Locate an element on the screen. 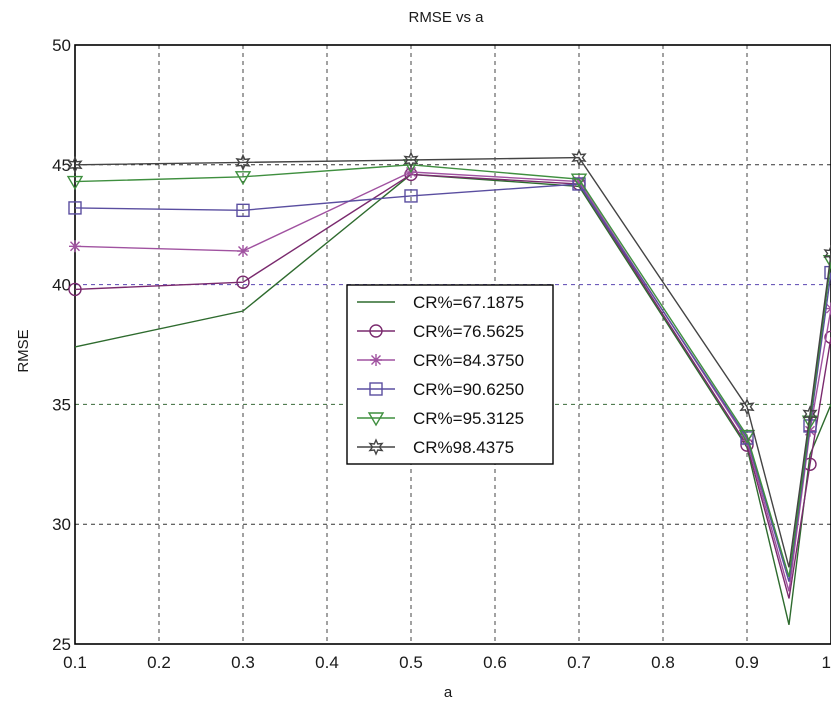 This screenshot has width=831, height=706. legend-entry: CR%=76.5625 is located at coordinates (440, 331).